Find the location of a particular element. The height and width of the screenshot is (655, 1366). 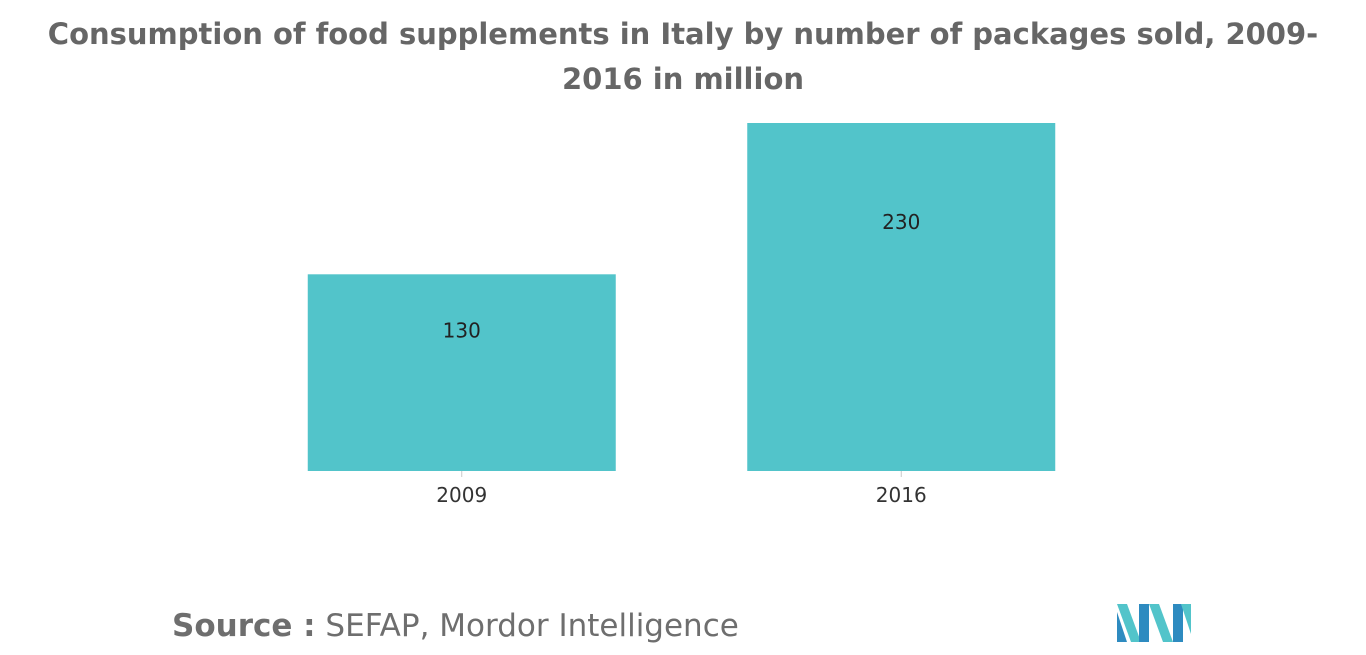

source-note: Source : SEFAP, Mordor Intelligence is located at coordinates (455, 626).